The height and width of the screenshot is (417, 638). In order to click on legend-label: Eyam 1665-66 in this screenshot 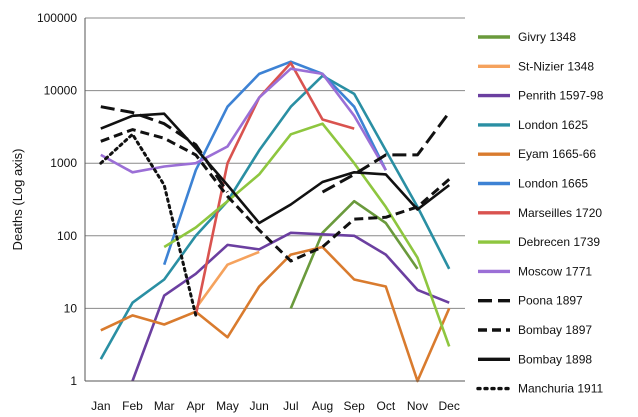, I will do `click(557, 154)`.